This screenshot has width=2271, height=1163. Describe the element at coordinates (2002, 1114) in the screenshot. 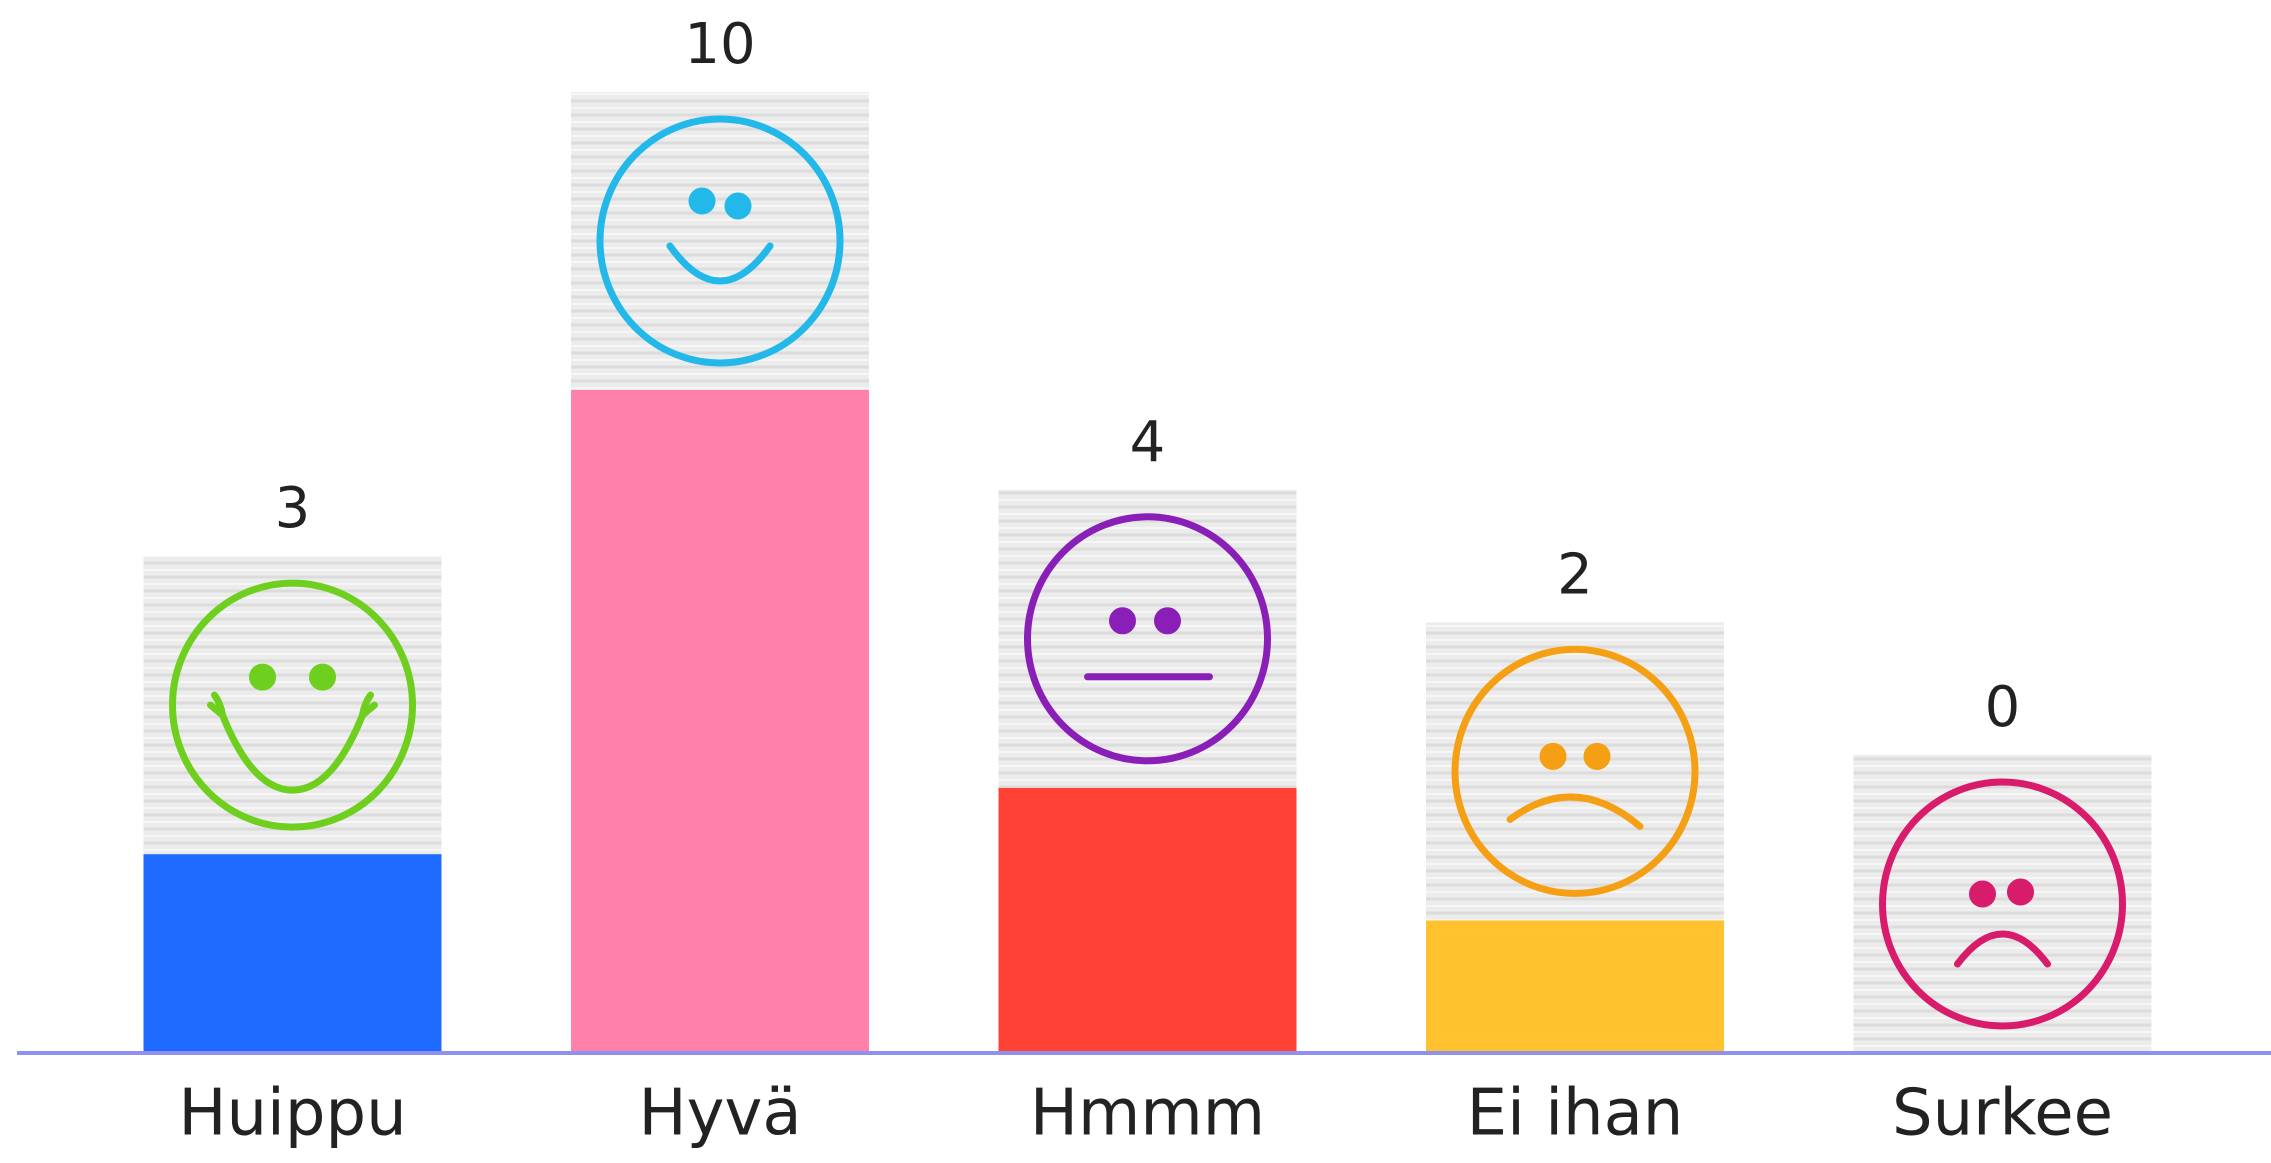

I see `x-tick-label: Surkee` at that location.